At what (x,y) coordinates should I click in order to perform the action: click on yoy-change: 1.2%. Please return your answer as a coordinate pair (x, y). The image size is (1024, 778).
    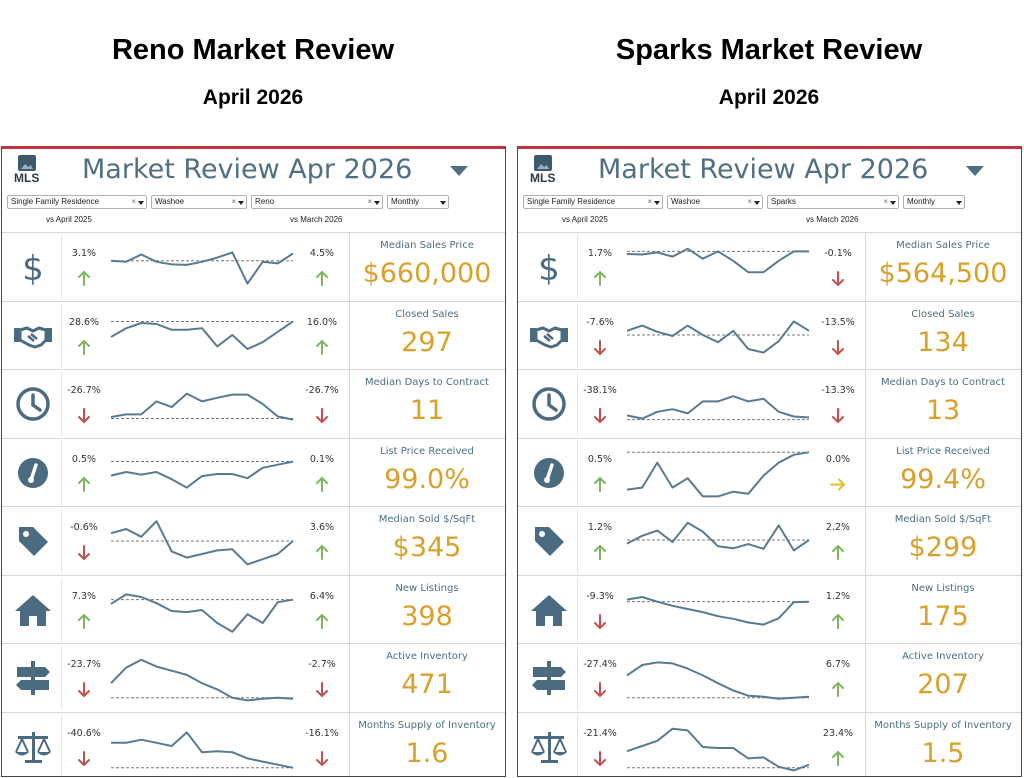
    Looking at the image, I should click on (600, 527).